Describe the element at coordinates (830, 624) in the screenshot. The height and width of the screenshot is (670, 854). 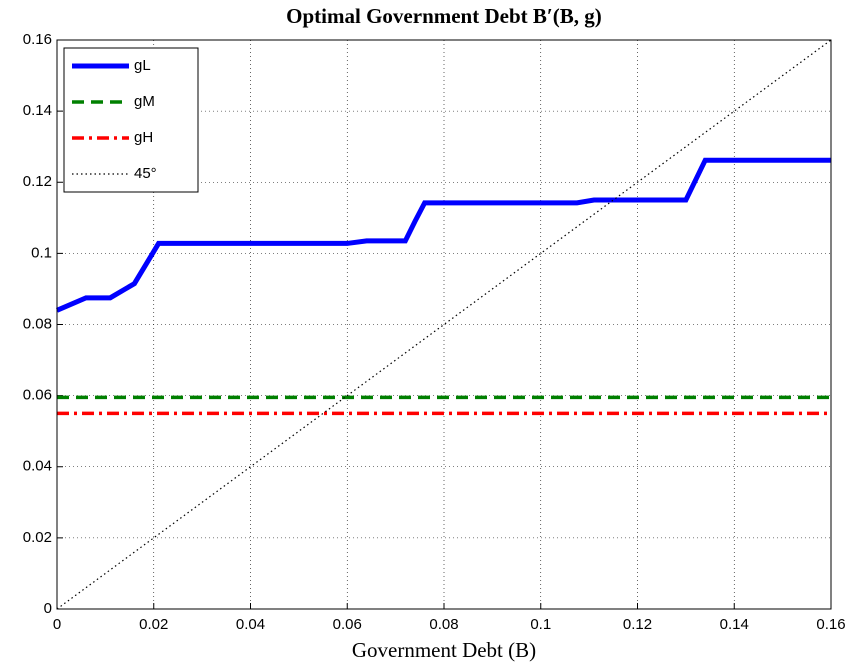
I see `x-tick-label: 0.16` at that location.